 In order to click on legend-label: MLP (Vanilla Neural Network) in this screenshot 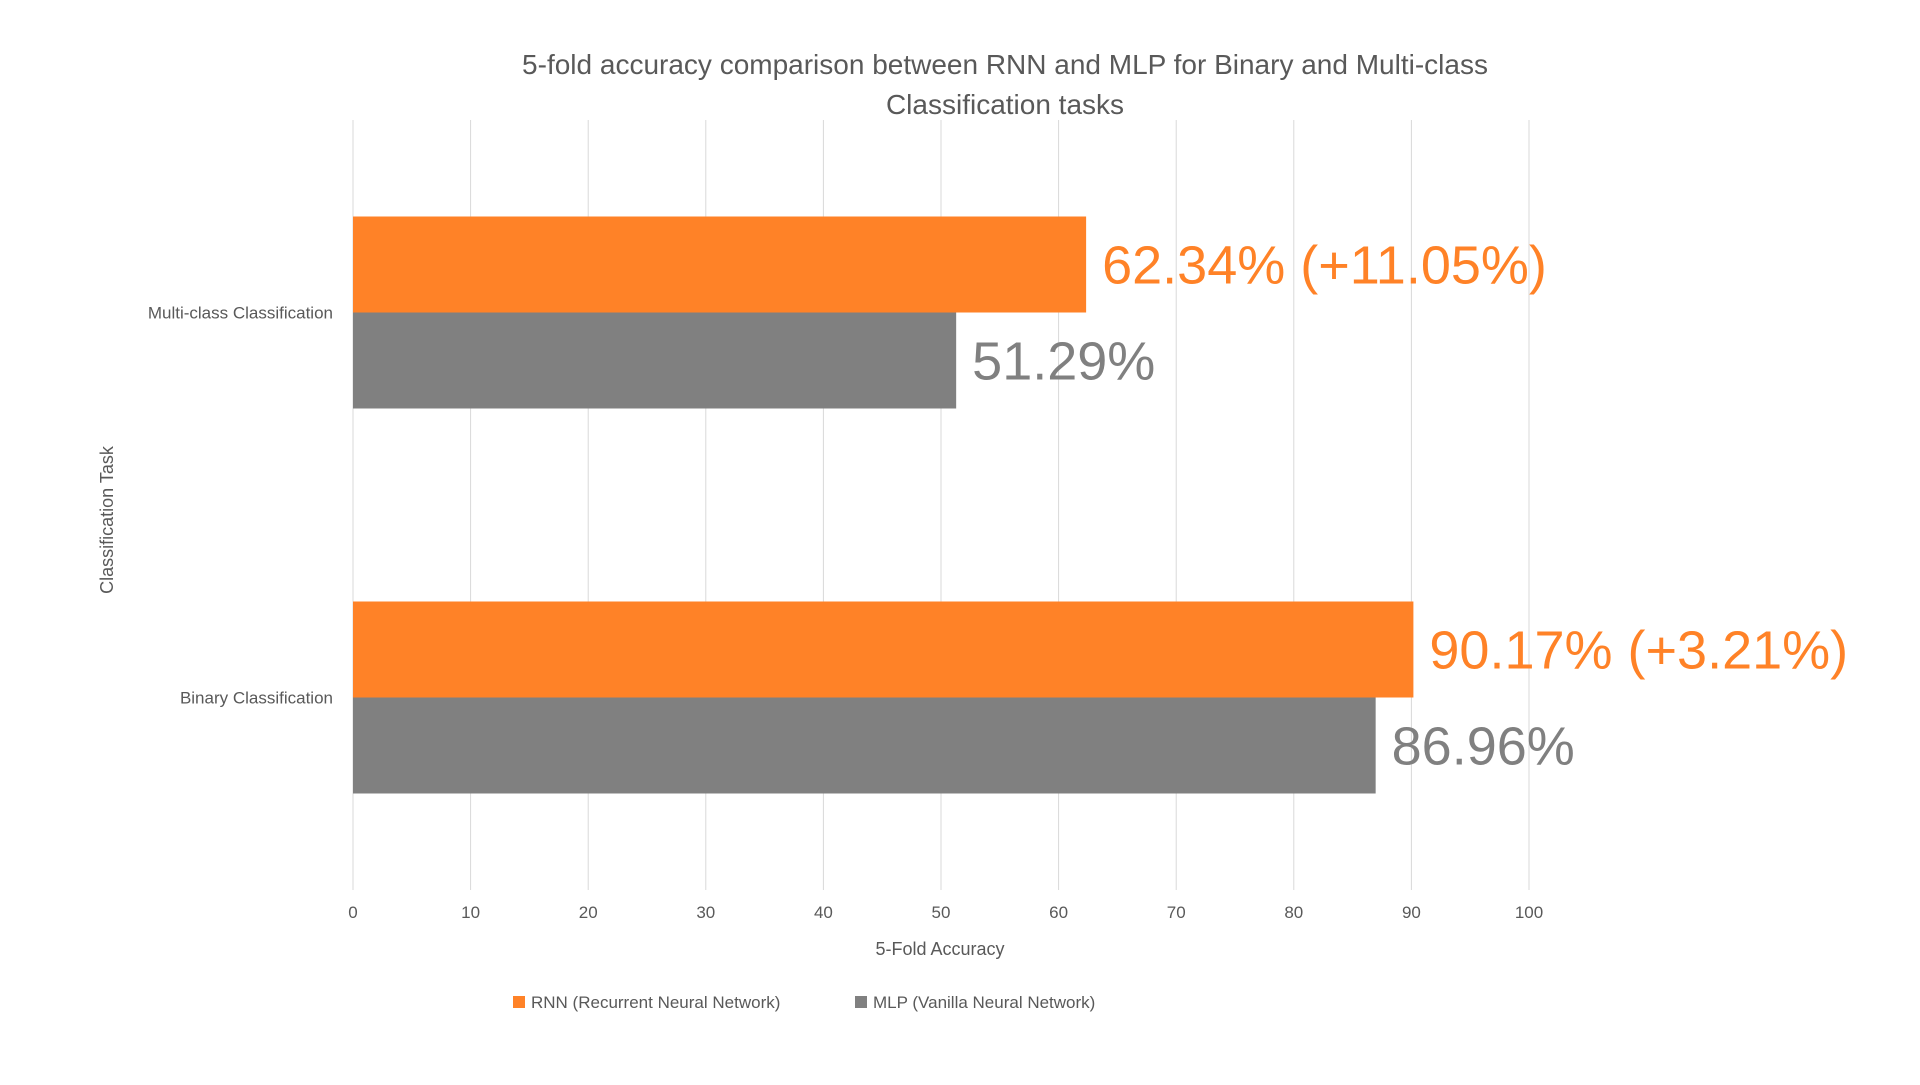, I will do `click(984, 1002)`.